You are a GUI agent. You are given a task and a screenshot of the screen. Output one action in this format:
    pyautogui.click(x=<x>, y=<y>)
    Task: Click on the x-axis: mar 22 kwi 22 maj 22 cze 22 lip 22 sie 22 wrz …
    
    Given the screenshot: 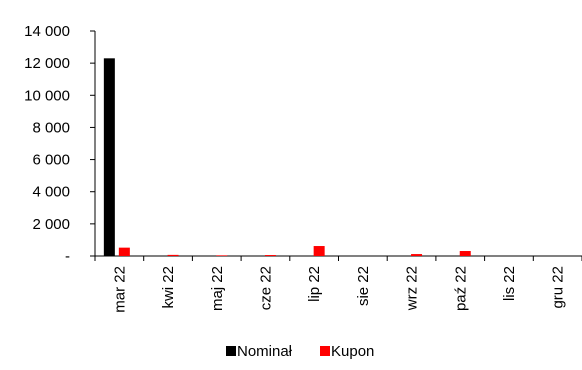 What is the action you would take?
    pyautogui.click(x=338, y=284)
    